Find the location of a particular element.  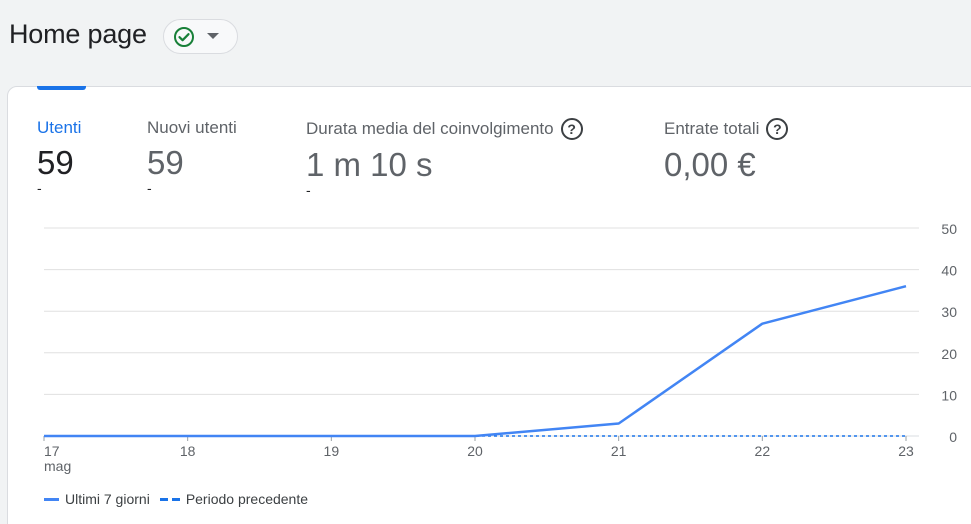

legend-label: Periodo precedente is located at coordinates (247, 499).